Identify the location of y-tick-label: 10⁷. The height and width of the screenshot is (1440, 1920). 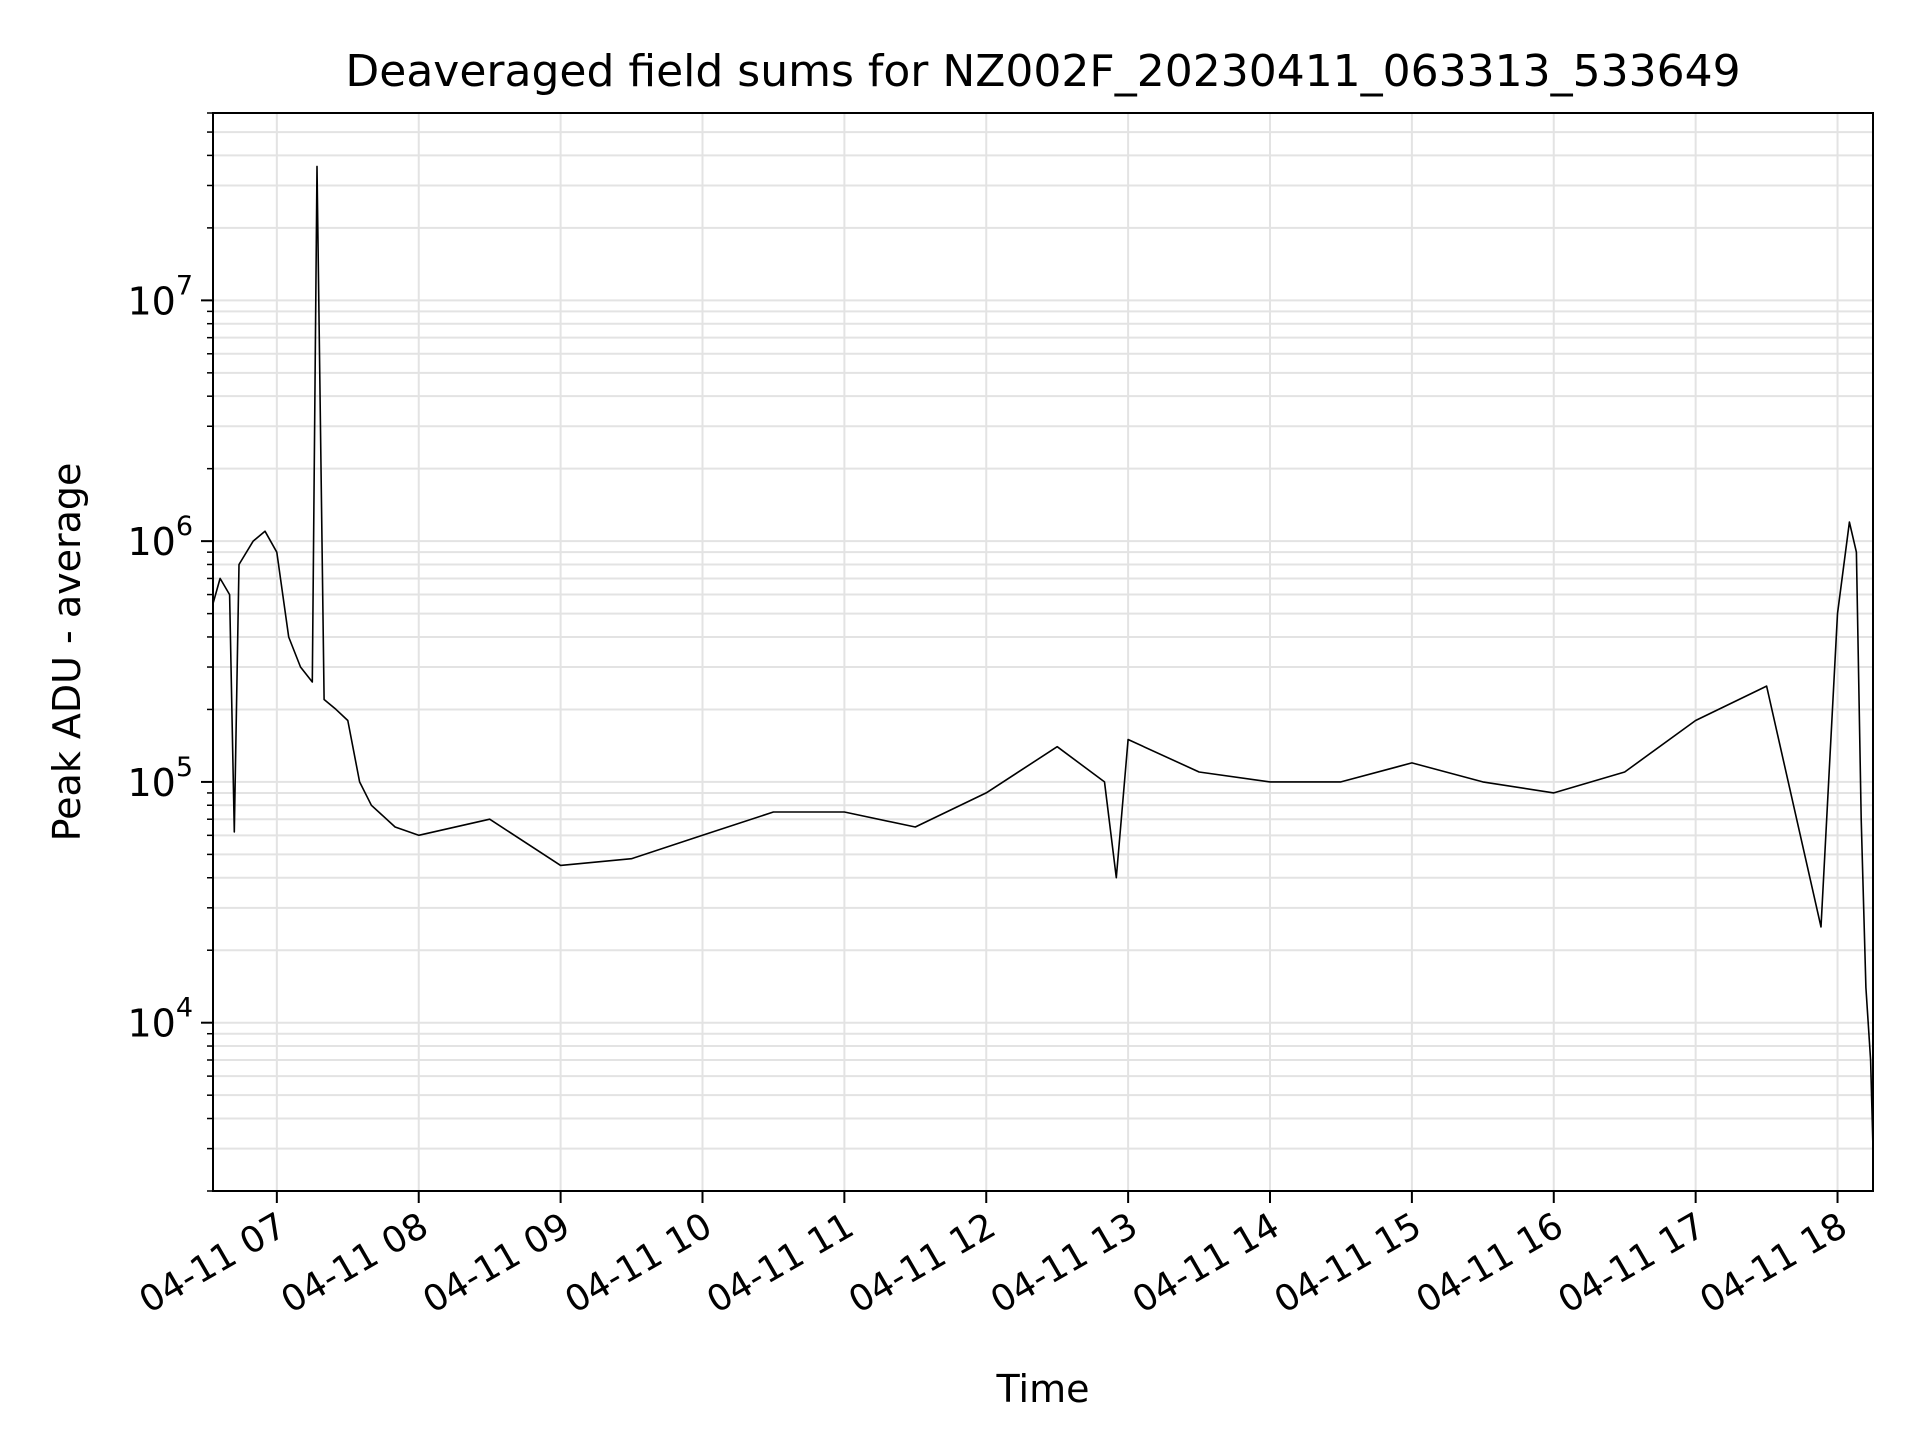
(160, 296).